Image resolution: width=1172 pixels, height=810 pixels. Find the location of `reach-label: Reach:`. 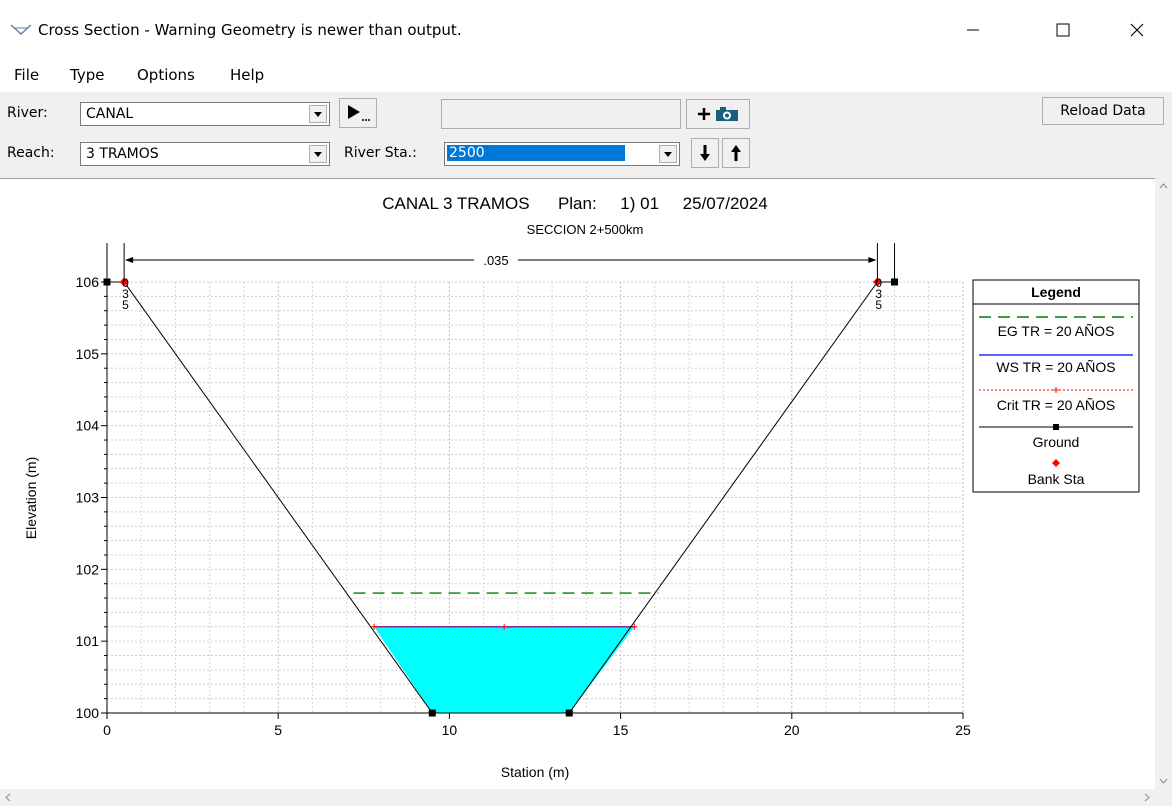

reach-label: Reach: is located at coordinates (31, 153).